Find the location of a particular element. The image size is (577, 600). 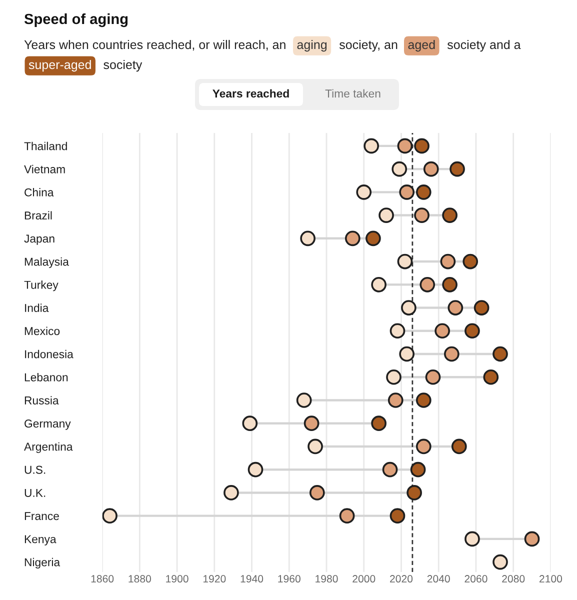

chart-subtitle: Years when countries reached, or will reach, an is located at coordinates (155, 45).